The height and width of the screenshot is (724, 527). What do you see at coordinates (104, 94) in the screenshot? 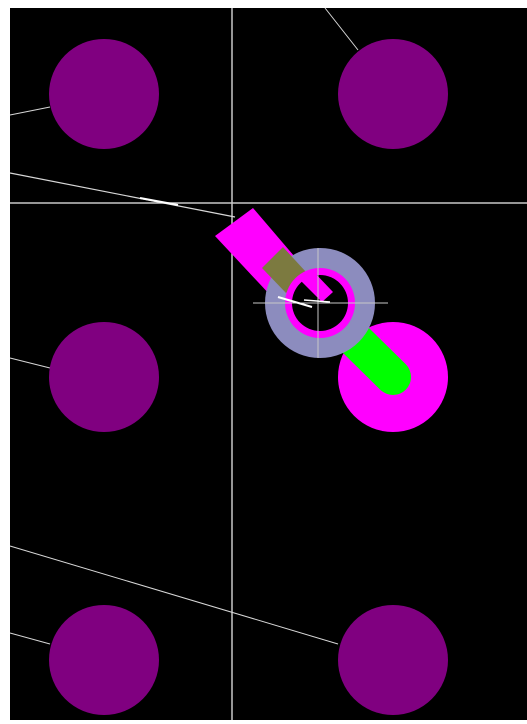
I see `pad-top-left` at bounding box center [104, 94].